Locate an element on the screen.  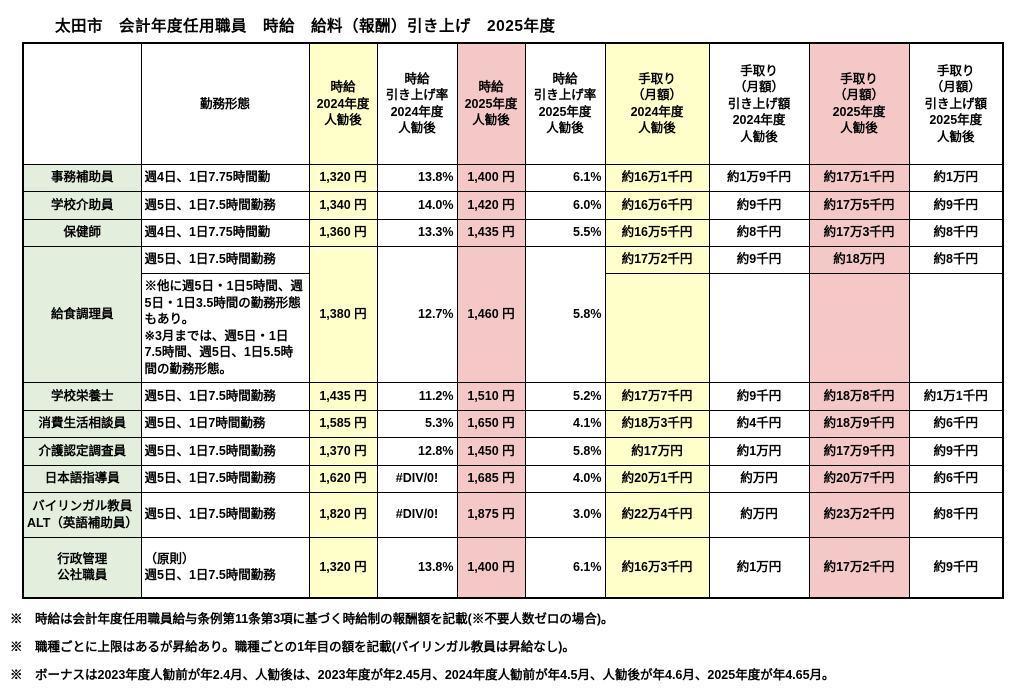
header-rate-2025: 時給 引き上げ率 2025年度 人勧後 is located at coordinates (565, 103).